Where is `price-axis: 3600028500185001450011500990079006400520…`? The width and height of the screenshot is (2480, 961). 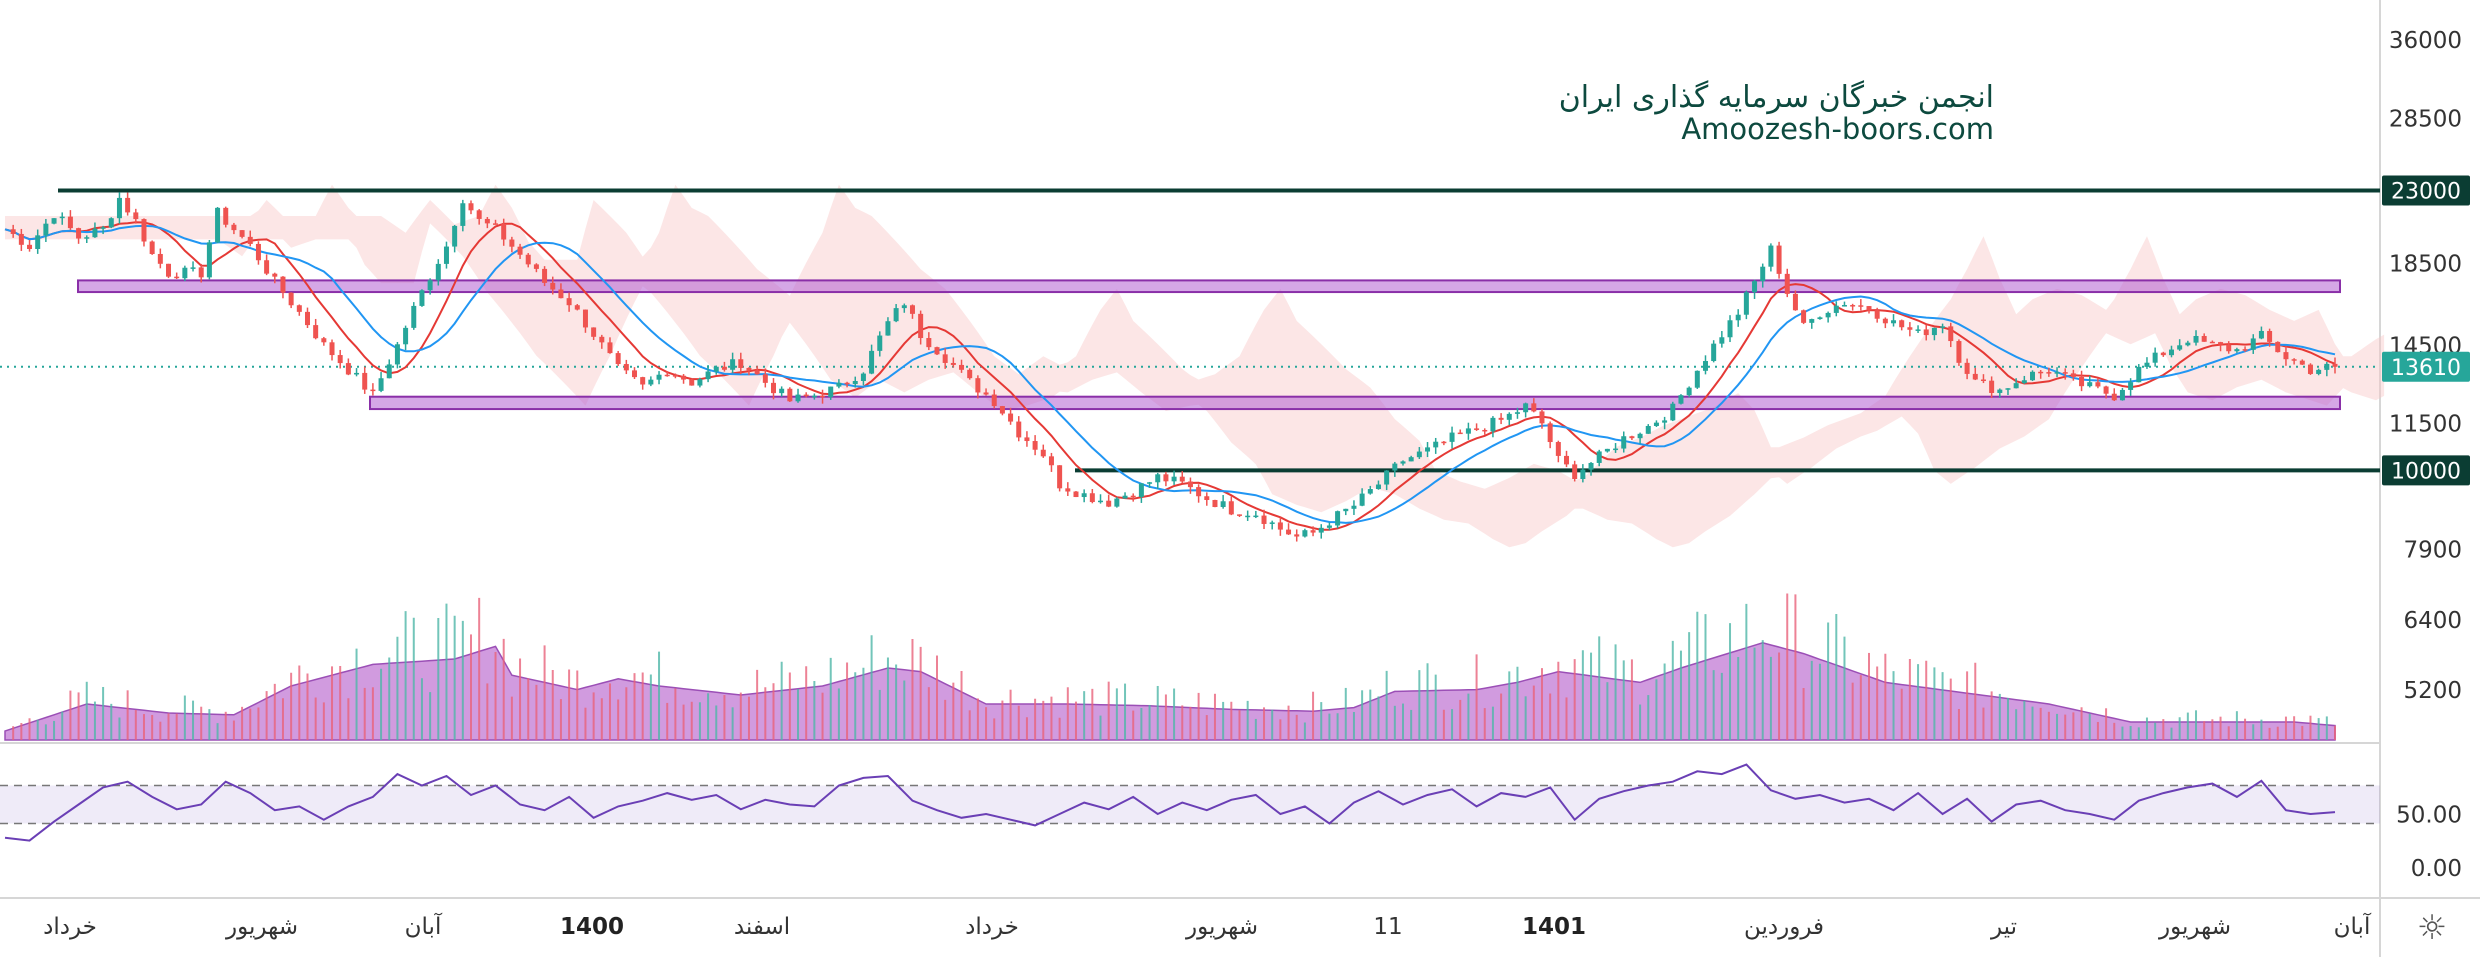 price-axis: 3600028500185001450011500990079006400520… is located at coordinates (2426, 455).